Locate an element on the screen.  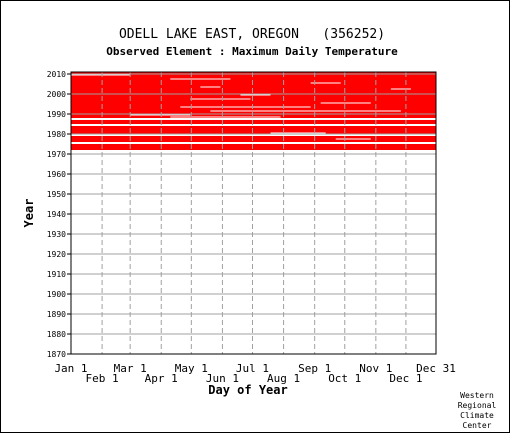
y-tick-label: 1930 is located at coordinates (56, 234).